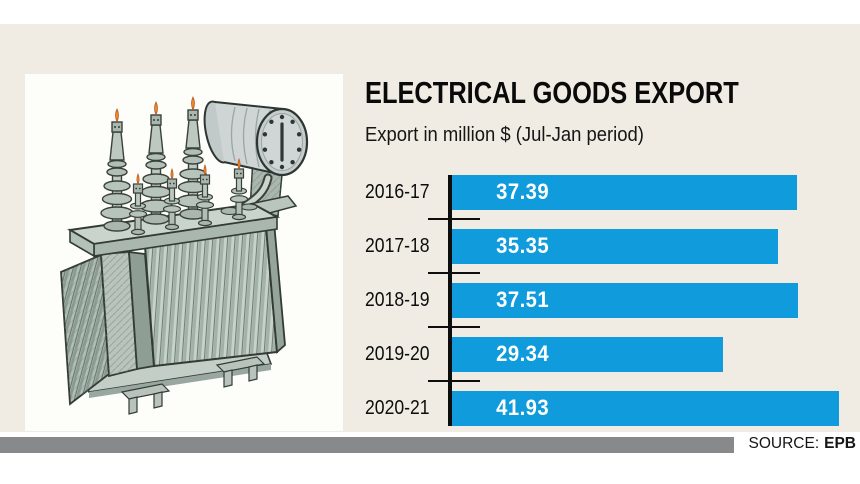  I want to click on category-label: 2016-17, so click(397, 191).